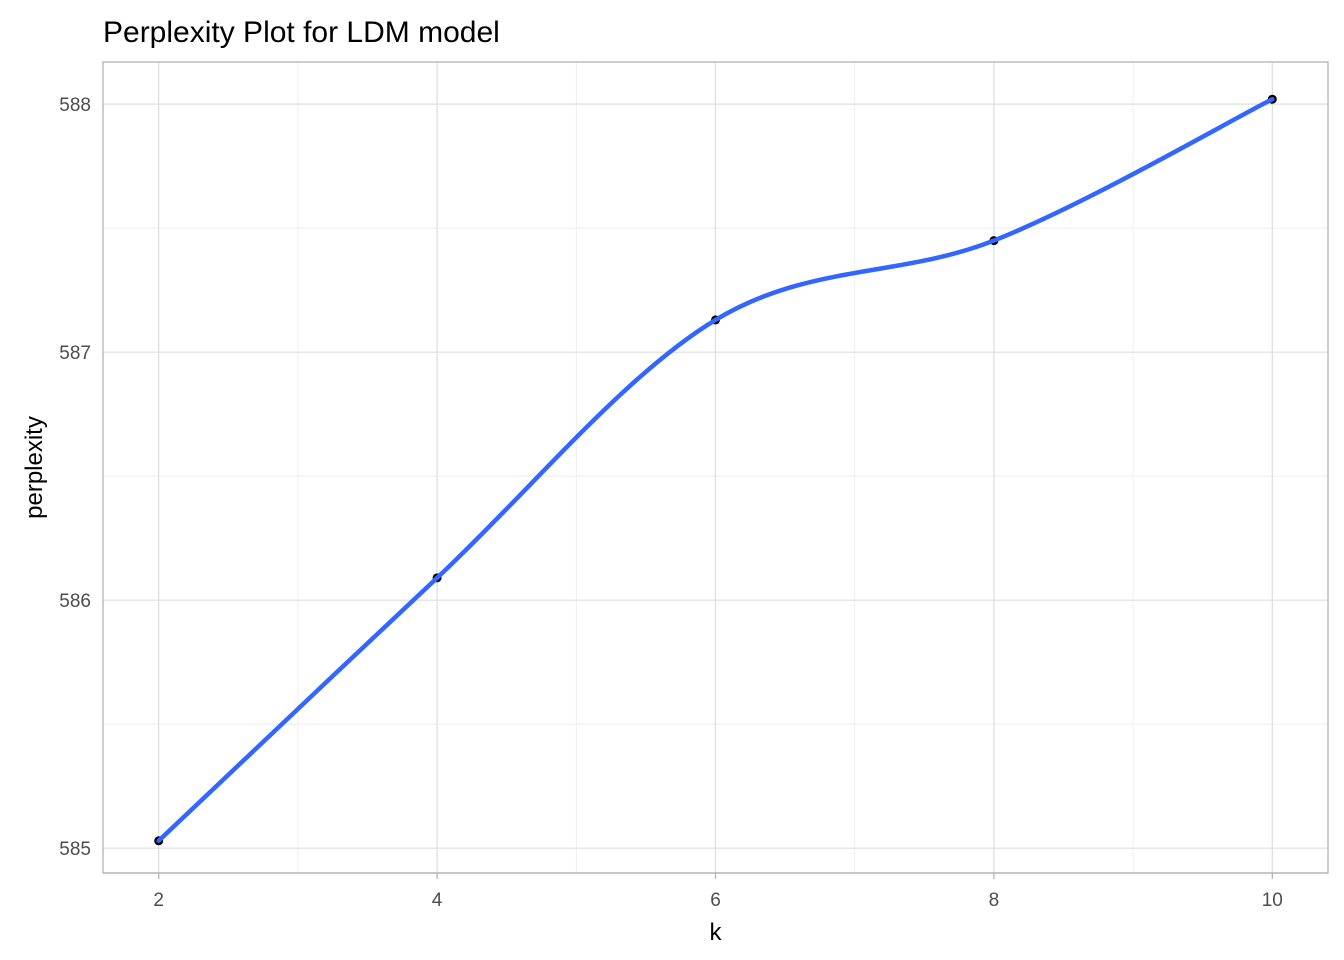 This screenshot has height=960, width=1344. I want to click on x-tick-label: 4, so click(437, 900).